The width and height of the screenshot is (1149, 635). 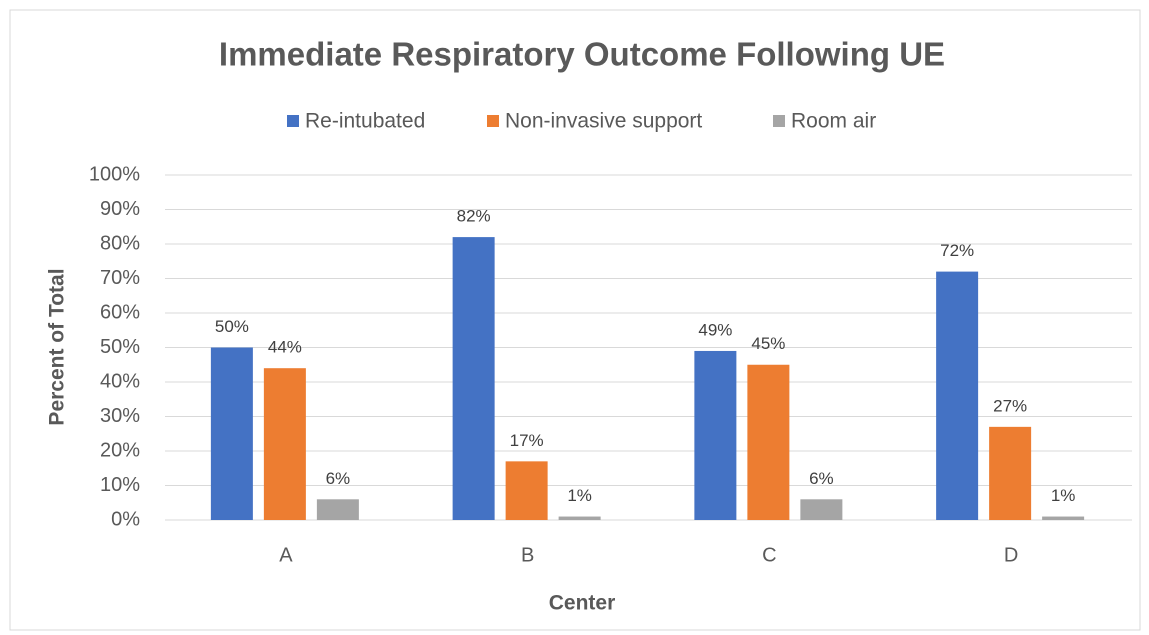 What do you see at coordinates (1010, 405) in the screenshot?
I see `data-label: 27%` at bounding box center [1010, 405].